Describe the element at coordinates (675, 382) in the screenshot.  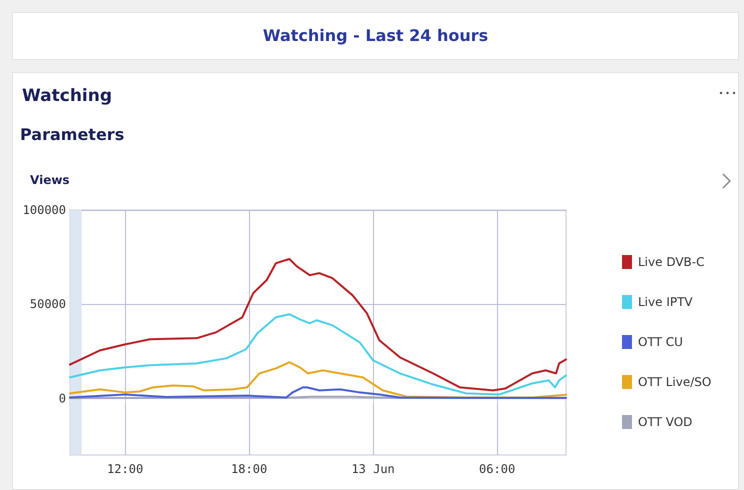
I see `legend-label: OTT Live/SO` at that location.